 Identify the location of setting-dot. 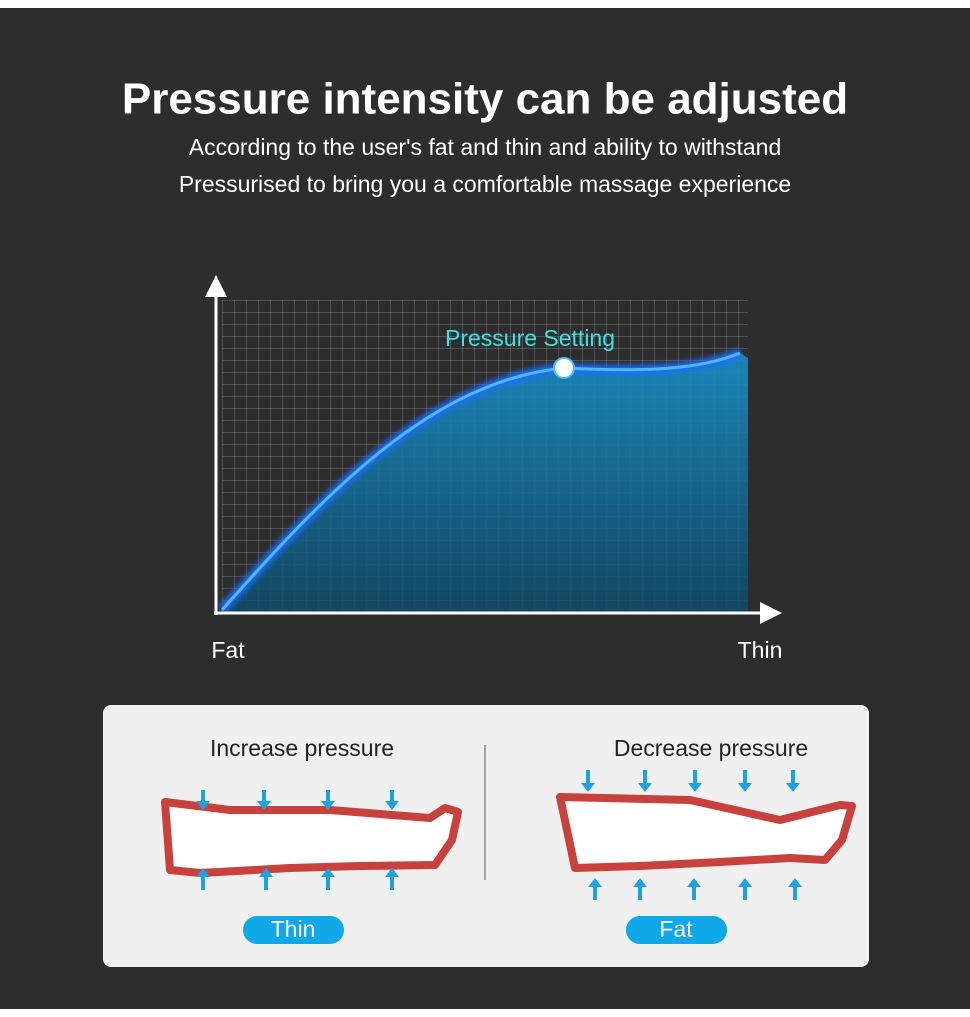
(564, 368).